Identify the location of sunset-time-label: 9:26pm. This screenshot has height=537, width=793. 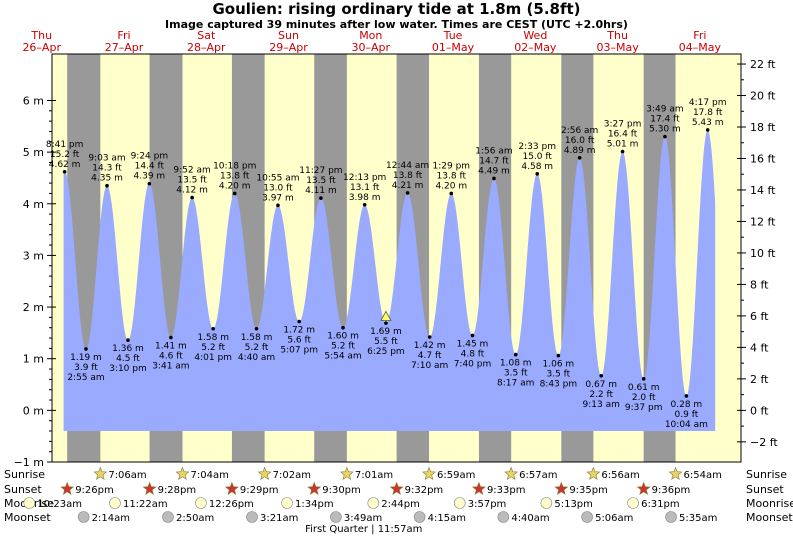
(94, 490).